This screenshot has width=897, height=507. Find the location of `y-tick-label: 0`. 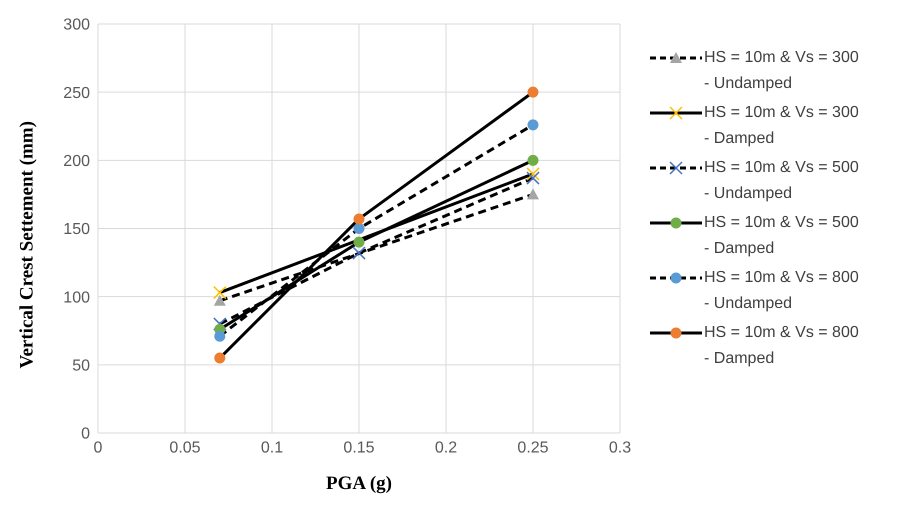

y-tick-label: 0 is located at coordinates (85, 434).